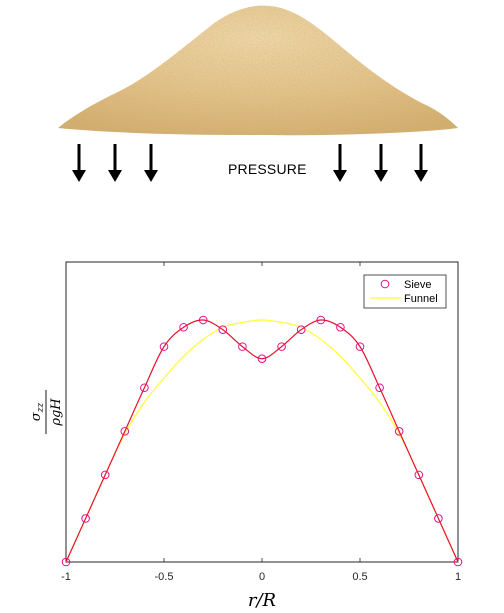 This screenshot has width=504, height=613. I want to click on pressure-label: PRESSURE, so click(267, 169).